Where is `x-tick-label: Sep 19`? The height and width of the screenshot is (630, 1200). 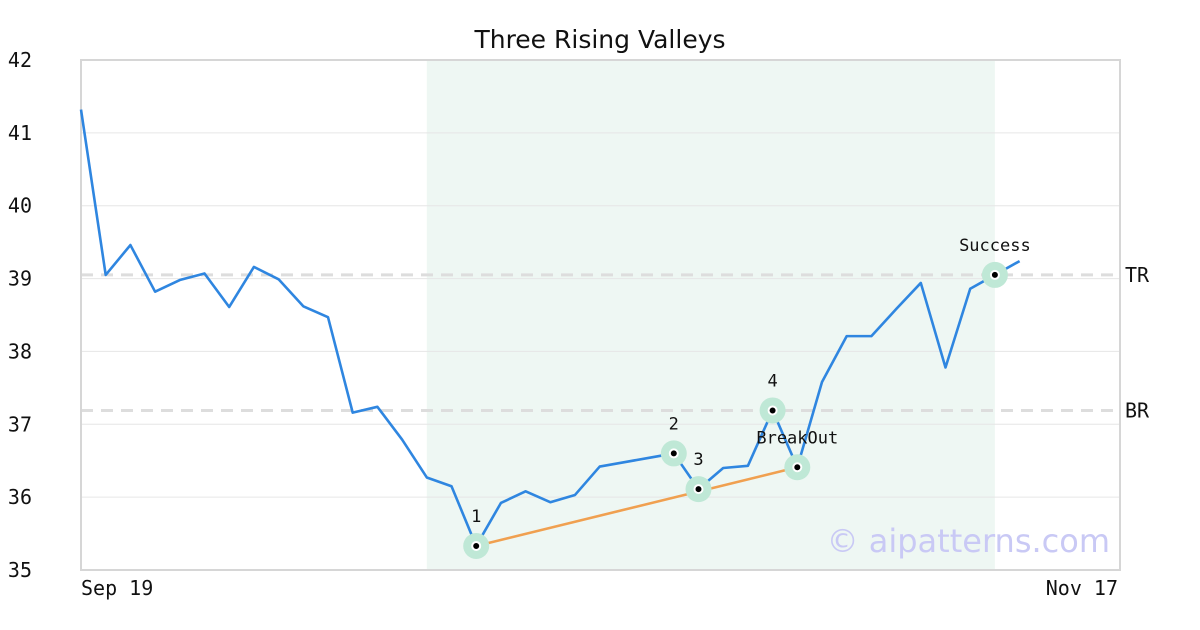
x-tick-label: Sep 19 is located at coordinates (117, 588).